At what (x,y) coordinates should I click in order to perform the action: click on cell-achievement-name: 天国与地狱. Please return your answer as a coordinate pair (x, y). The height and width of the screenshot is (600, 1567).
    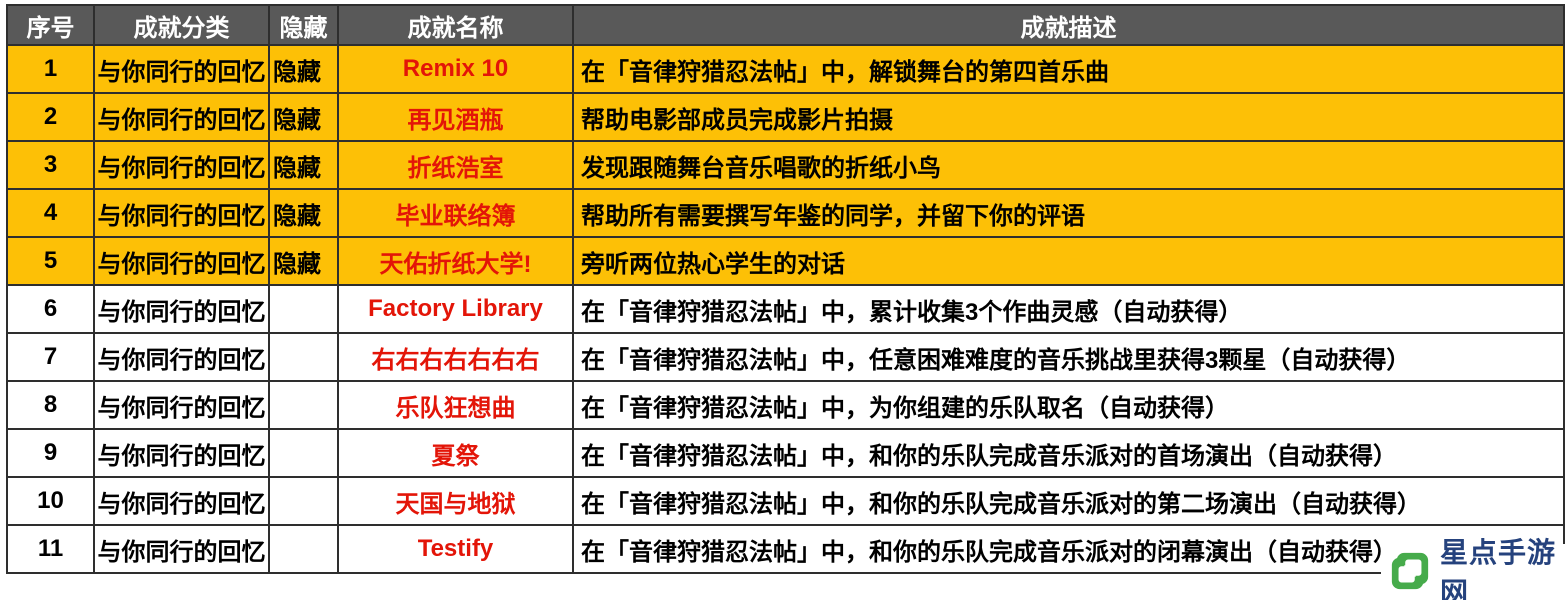
    Looking at the image, I should click on (456, 502).